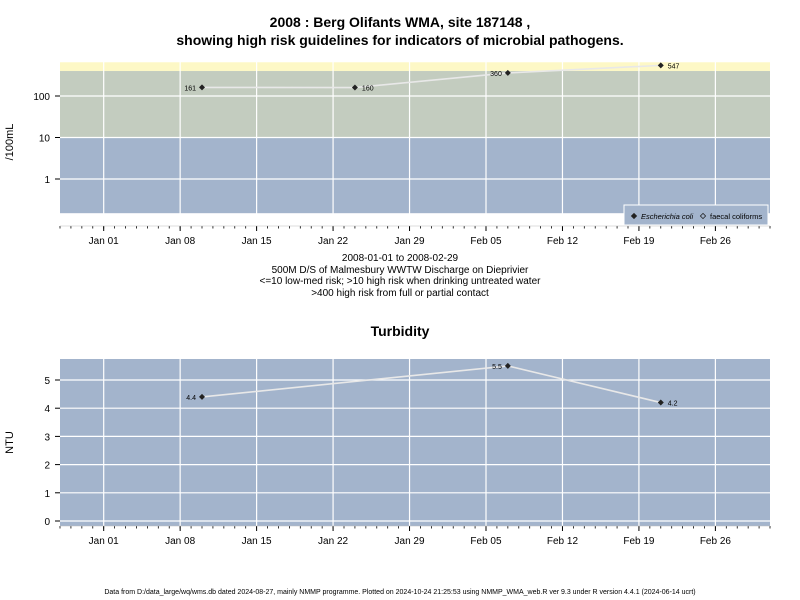 The width and height of the screenshot is (800, 600). I want to click on series-line, so click(431, 76).